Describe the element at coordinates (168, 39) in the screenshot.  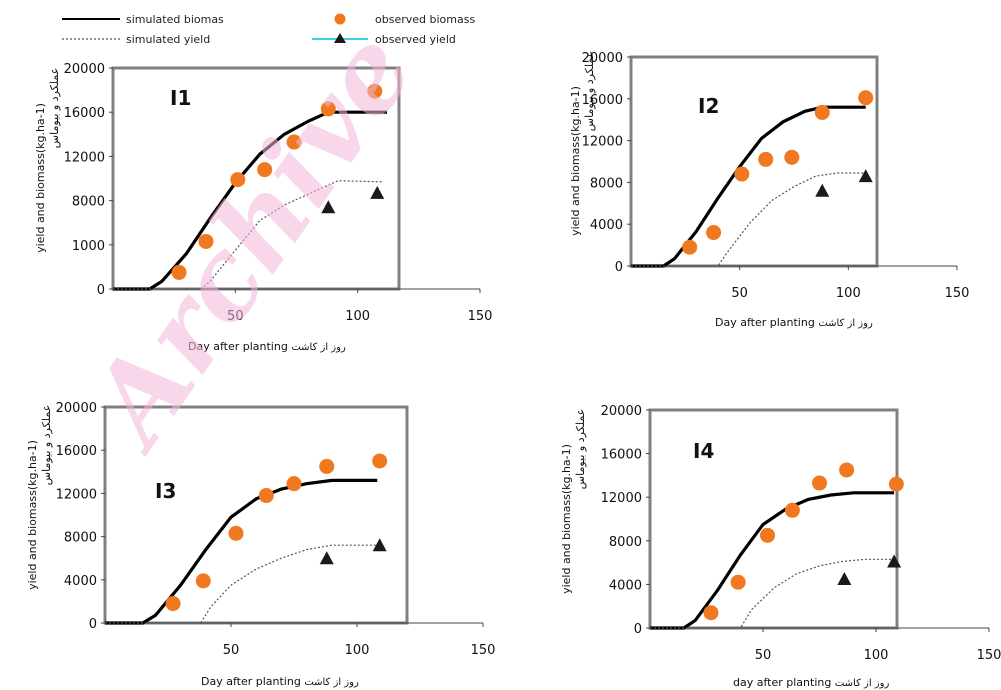
I see `legend-simulated-yield-label: simulated yield` at that location.